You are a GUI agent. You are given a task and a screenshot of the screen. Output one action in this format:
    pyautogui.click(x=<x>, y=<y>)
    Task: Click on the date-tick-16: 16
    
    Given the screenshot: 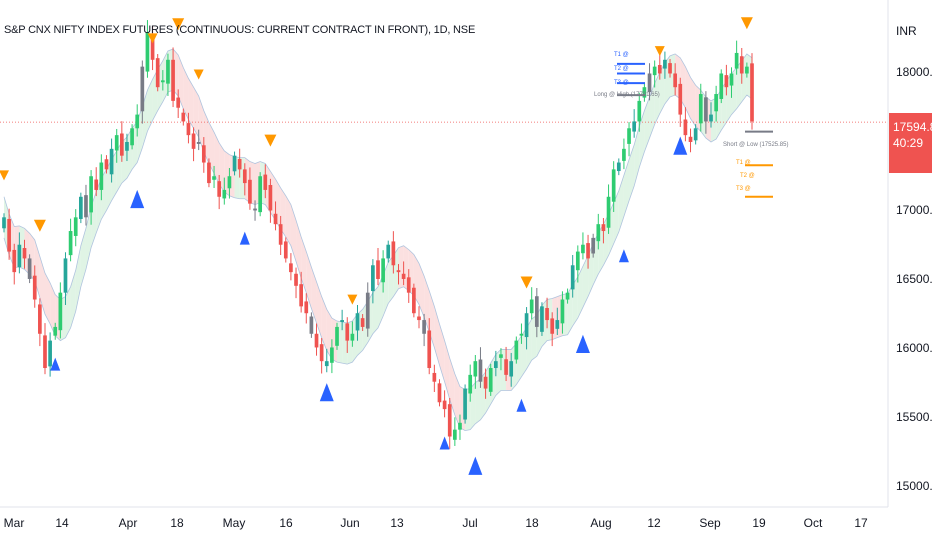 What is the action you would take?
    pyautogui.click(x=286, y=523)
    